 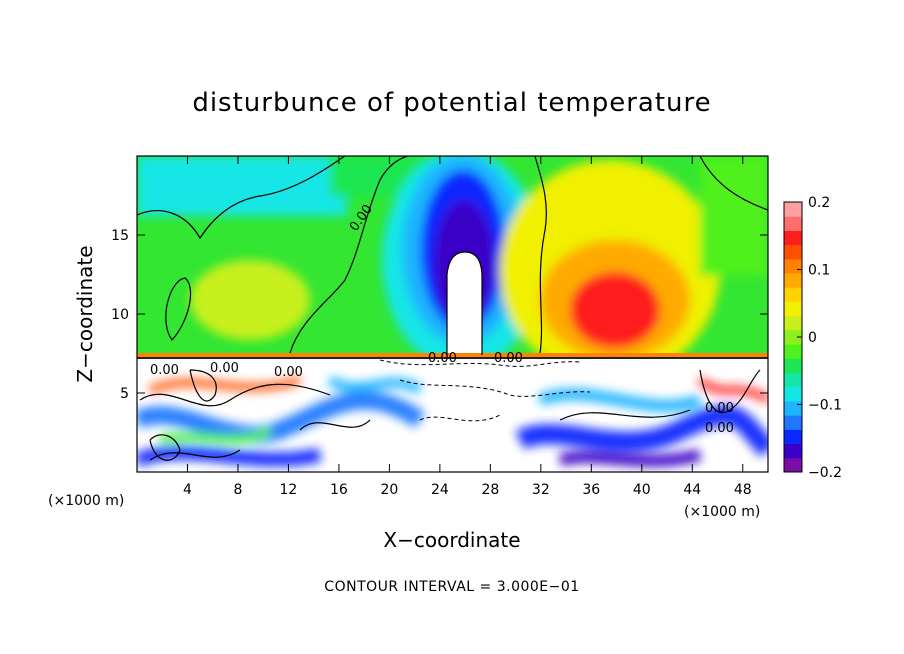 I want to click on x-tick-label: 12, so click(x=289, y=490).